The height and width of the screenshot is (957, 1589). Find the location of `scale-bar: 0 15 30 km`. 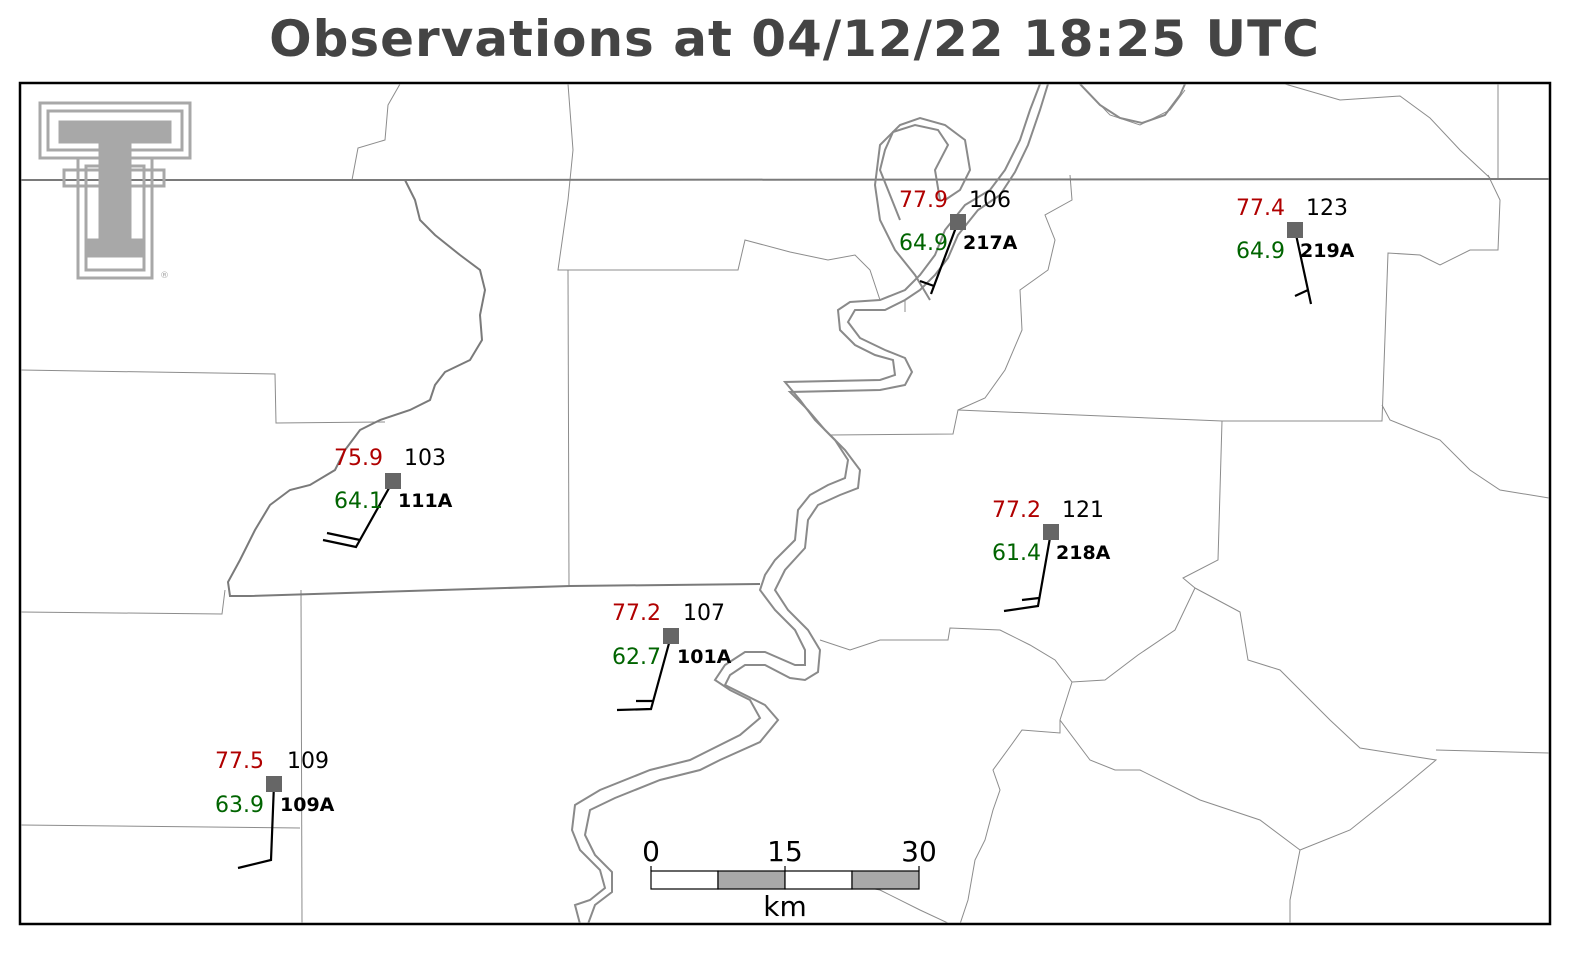

scale-bar: 0 15 30 km is located at coordinates (789, 879).